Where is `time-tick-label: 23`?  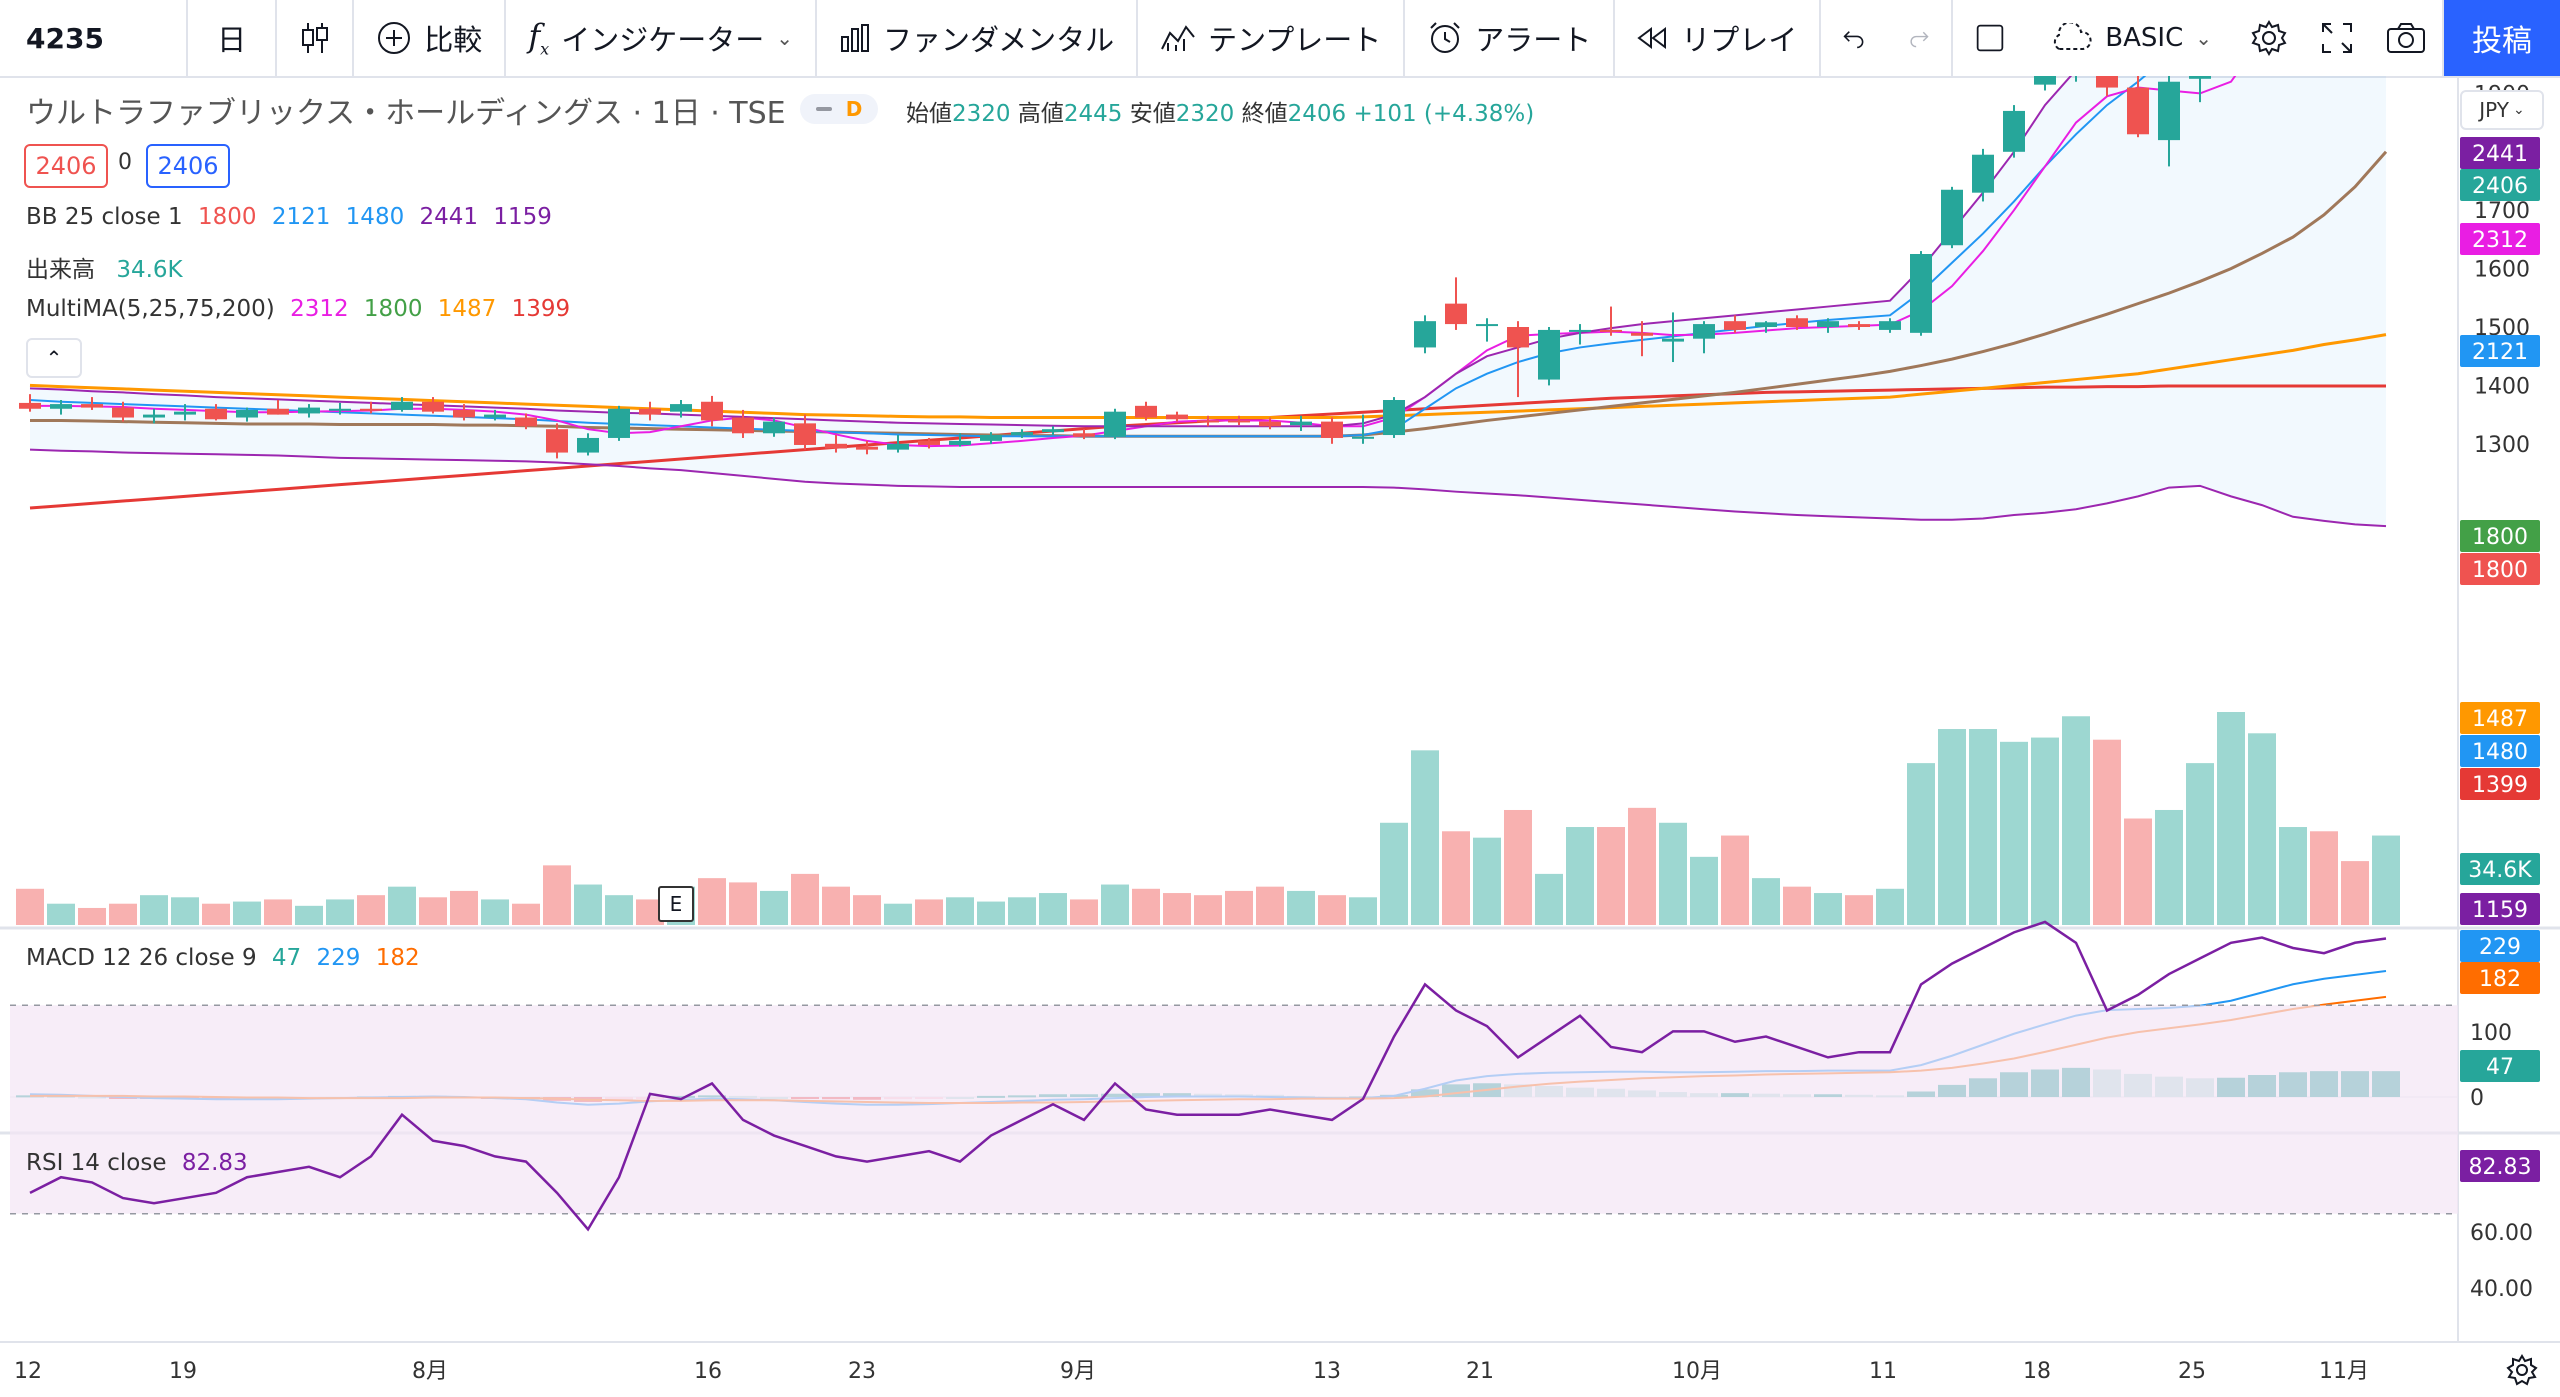
time-tick-label: 23 is located at coordinates (862, 1371).